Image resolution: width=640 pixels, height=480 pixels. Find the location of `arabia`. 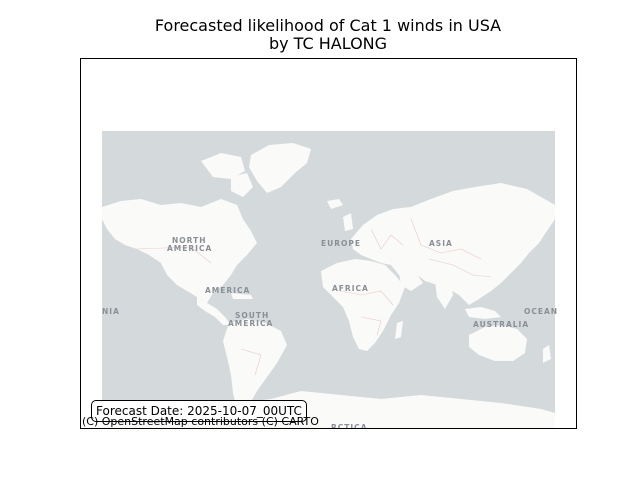

arabia is located at coordinates (411, 281).